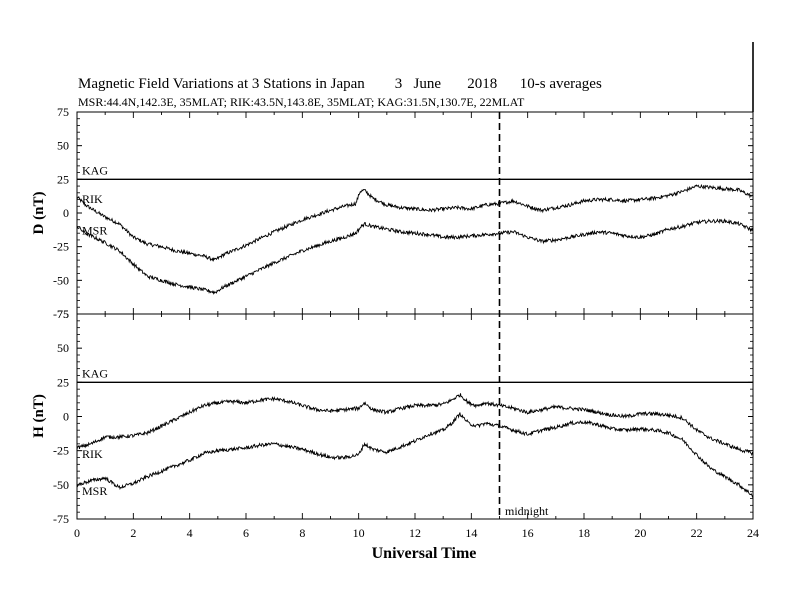 The image size is (792, 612). What do you see at coordinates (471, 533) in the screenshot?
I see `x-tick-label: 14` at bounding box center [471, 533].